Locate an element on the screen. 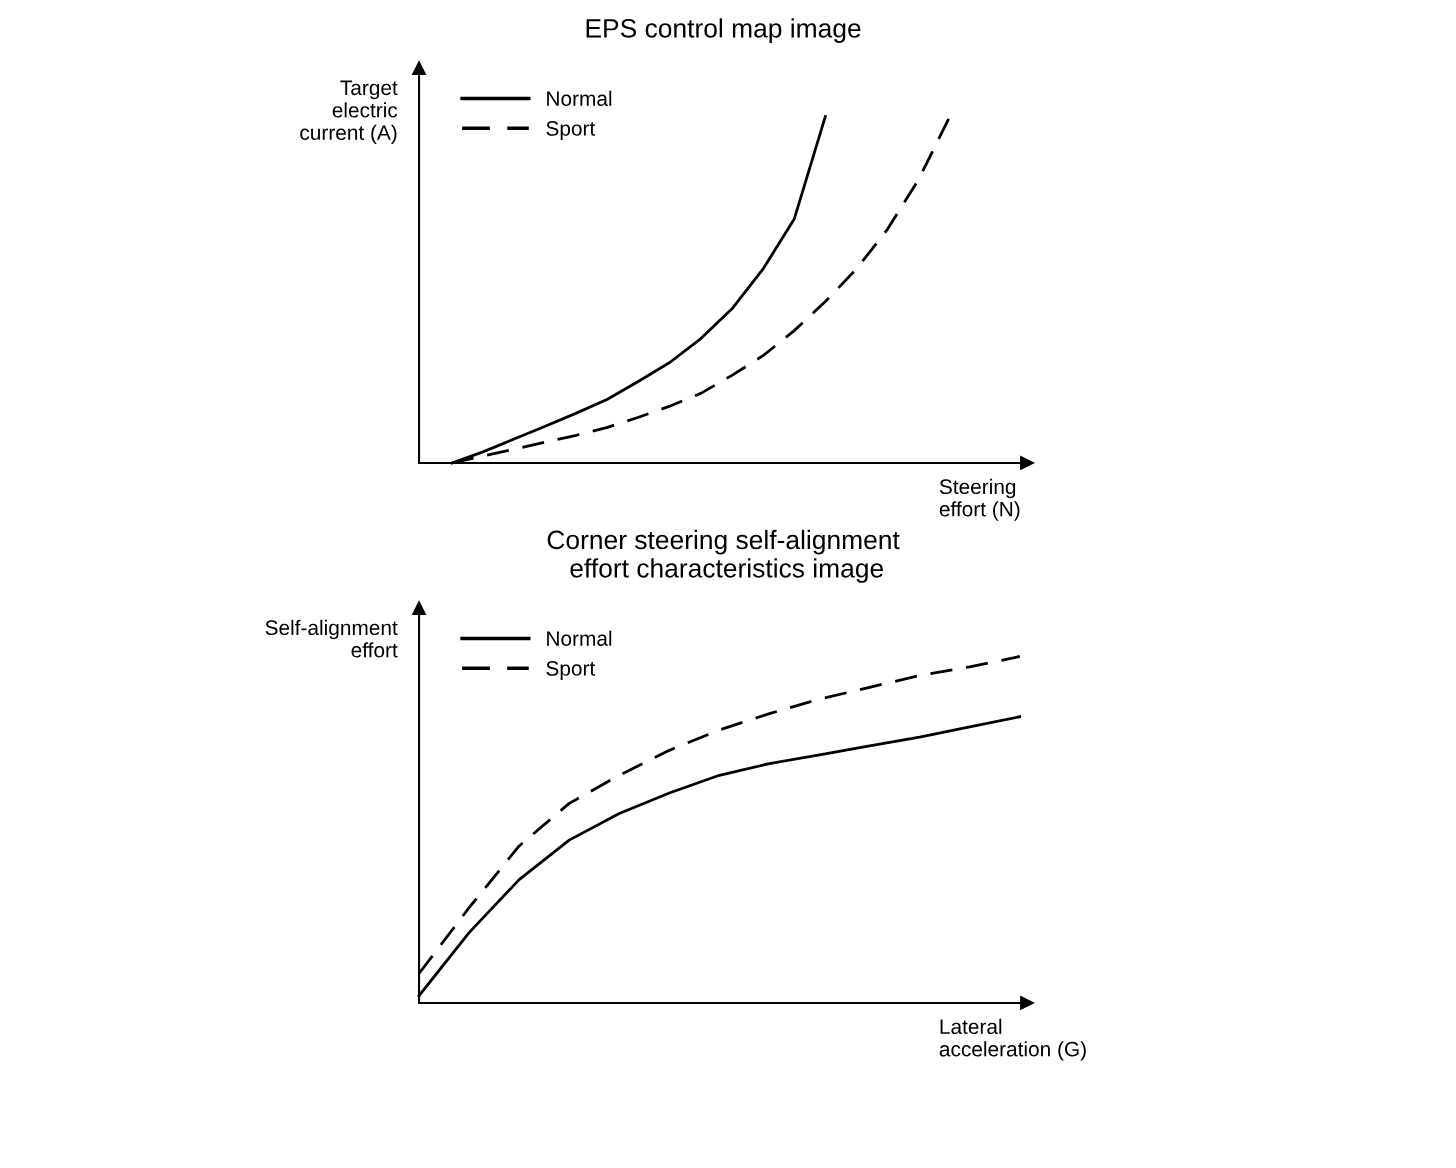 The width and height of the screenshot is (1456, 1168). chart-title: EPS control map image is located at coordinates (723, 30).